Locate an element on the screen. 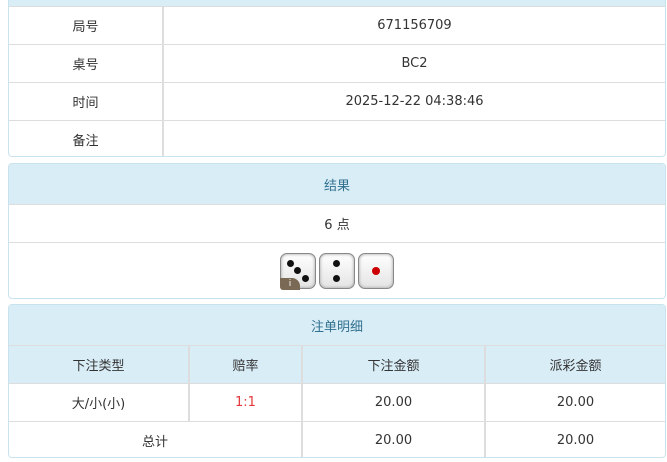  info-row-table: 桌号 BC2 is located at coordinates (337, 63).